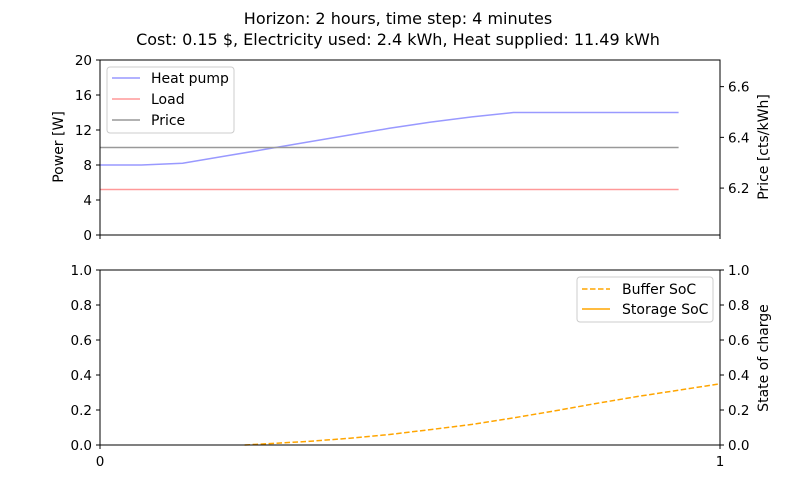  What do you see at coordinates (87, 166) in the screenshot?
I see `power-tick-label: 8` at bounding box center [87, 166].